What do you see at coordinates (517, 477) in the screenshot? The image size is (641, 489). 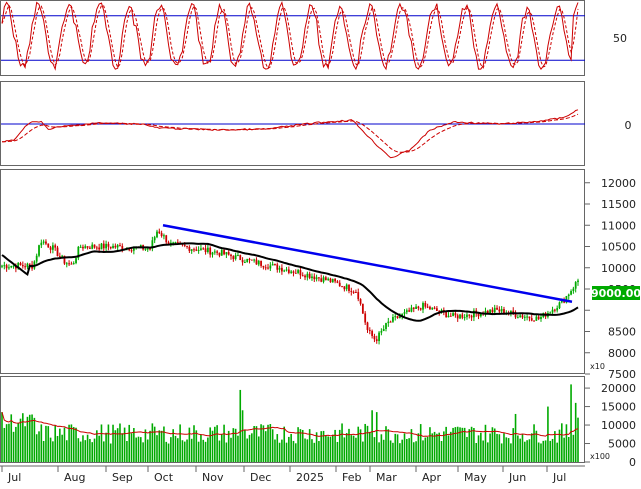 I see `month-label: Jun` at bounding box center [517, 477].